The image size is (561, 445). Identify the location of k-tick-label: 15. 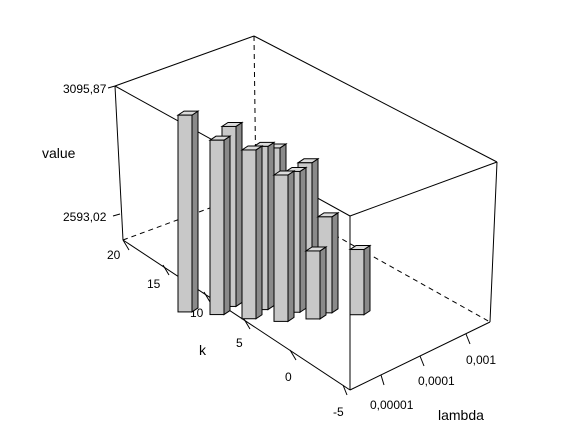
(154, 284).